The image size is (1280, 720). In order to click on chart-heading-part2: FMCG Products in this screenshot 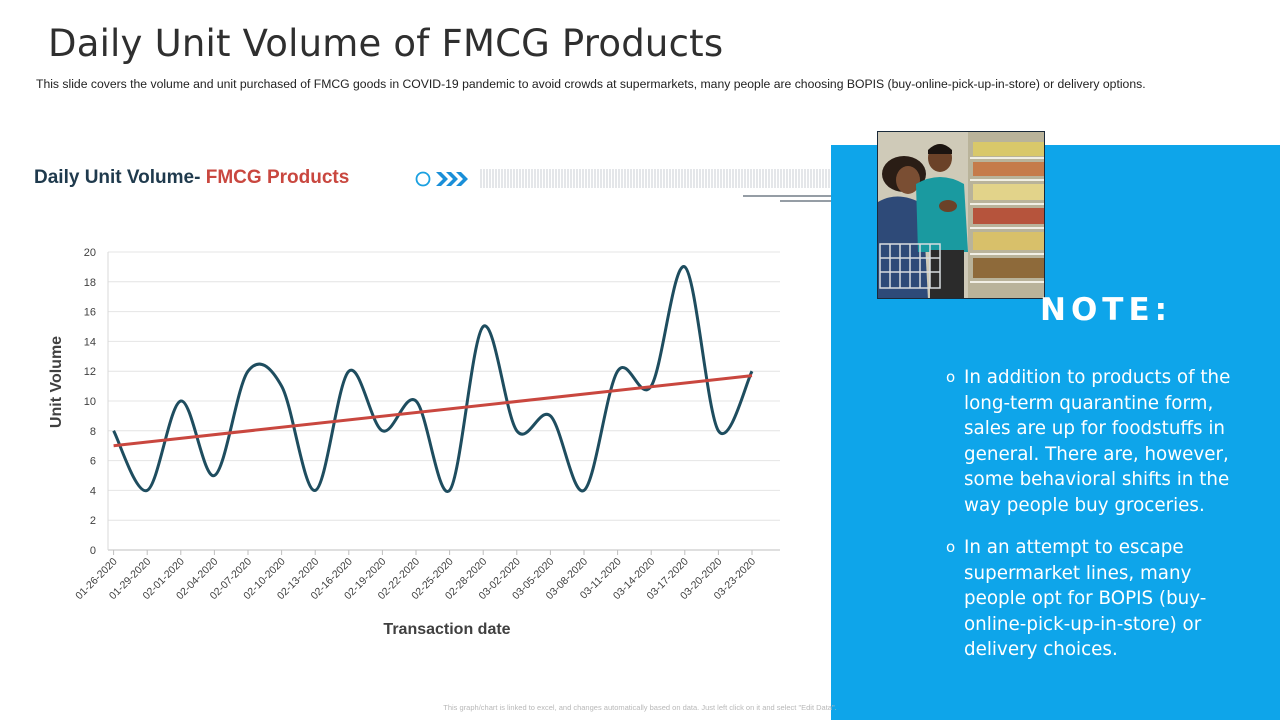, I will do `click(277, 177)`.